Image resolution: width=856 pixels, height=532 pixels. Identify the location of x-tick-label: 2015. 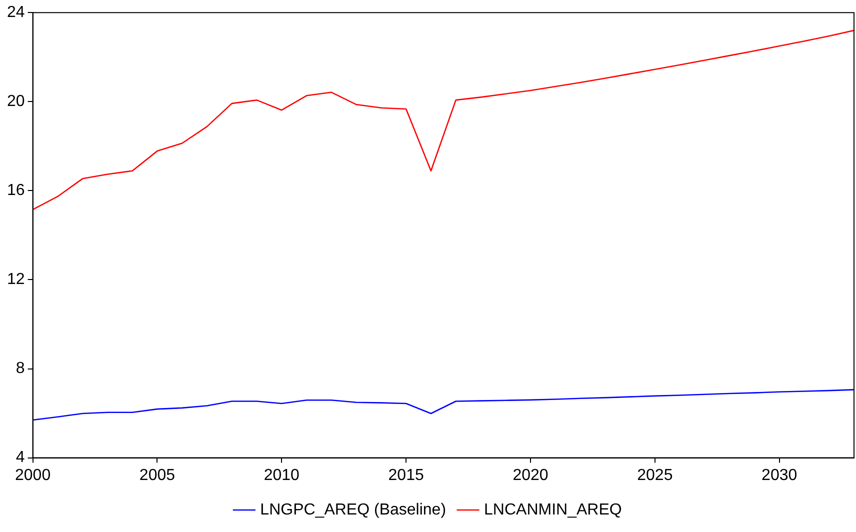
(406, 475).